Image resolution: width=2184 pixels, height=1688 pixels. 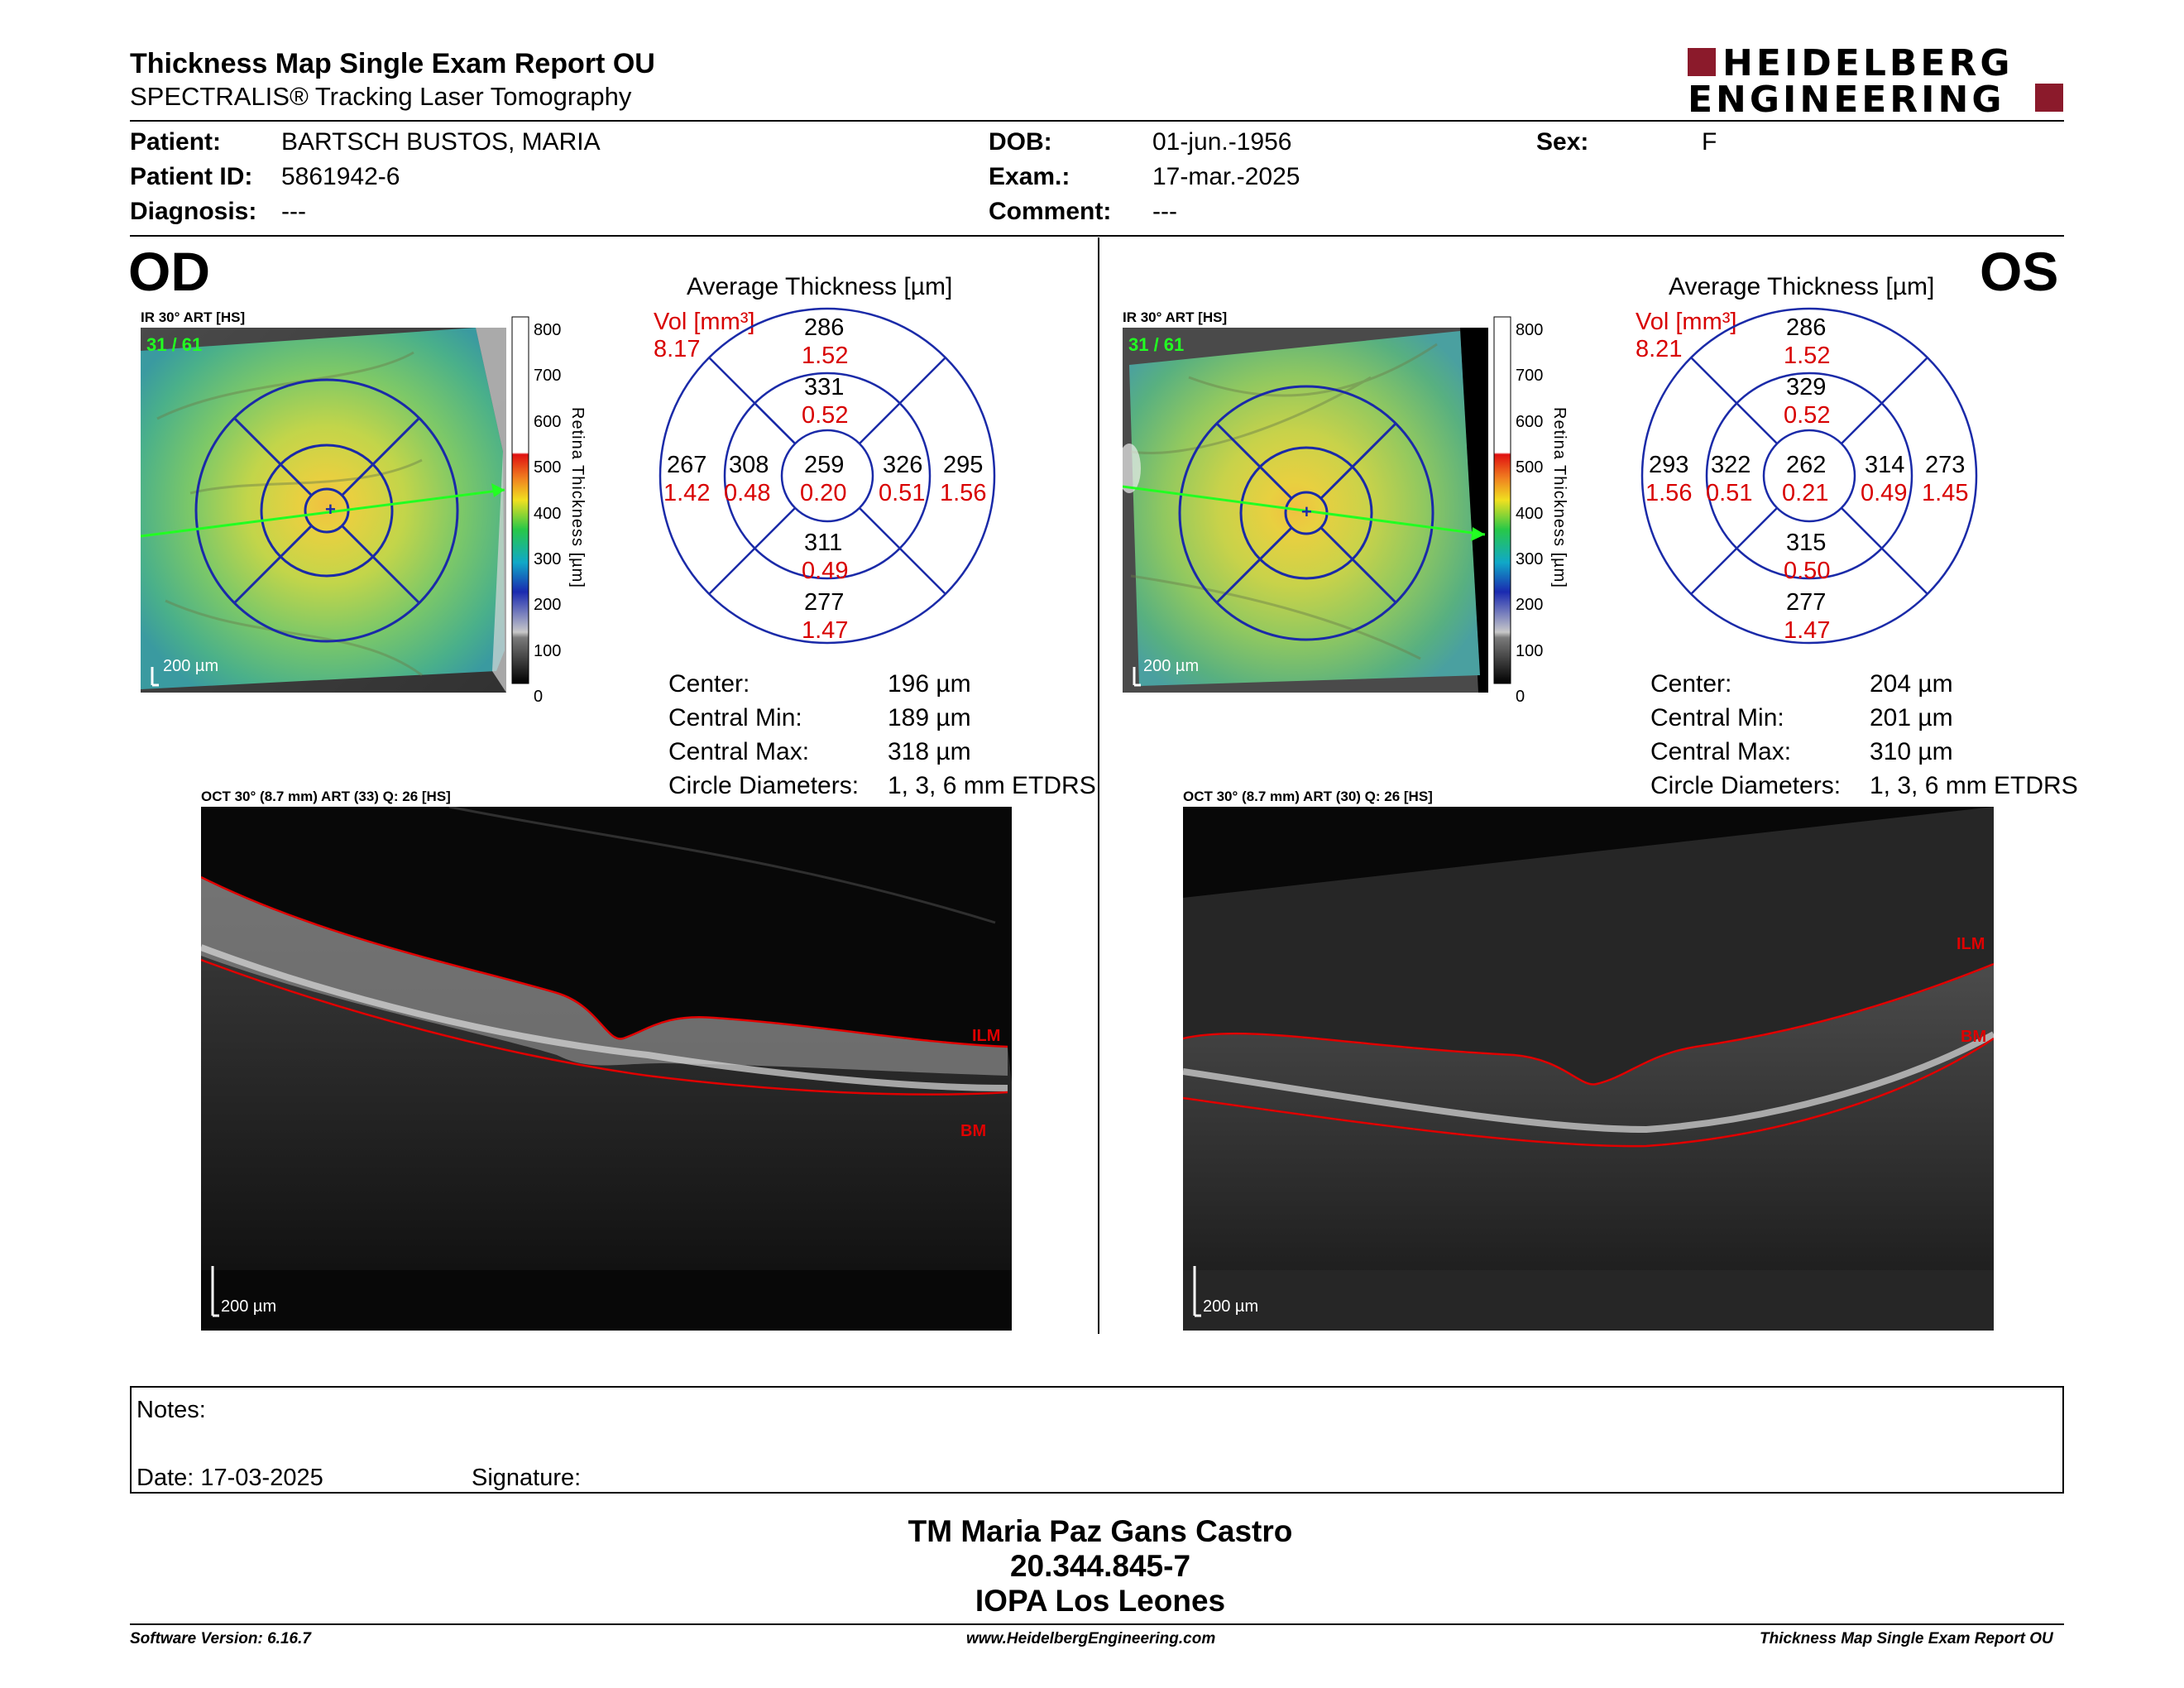 I want to click on patient-id-label: Patient ID:, so click(x=191, y=176).